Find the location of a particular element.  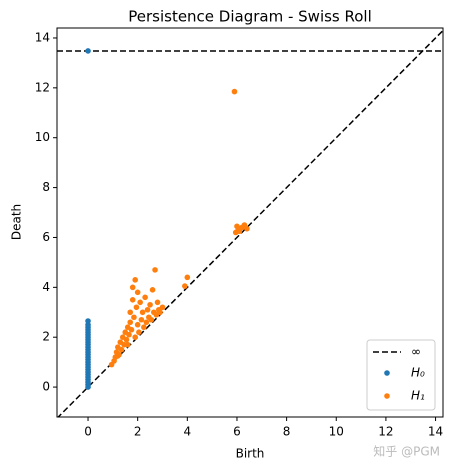

legend-label: H₀ is located at coordinates (418, 373).